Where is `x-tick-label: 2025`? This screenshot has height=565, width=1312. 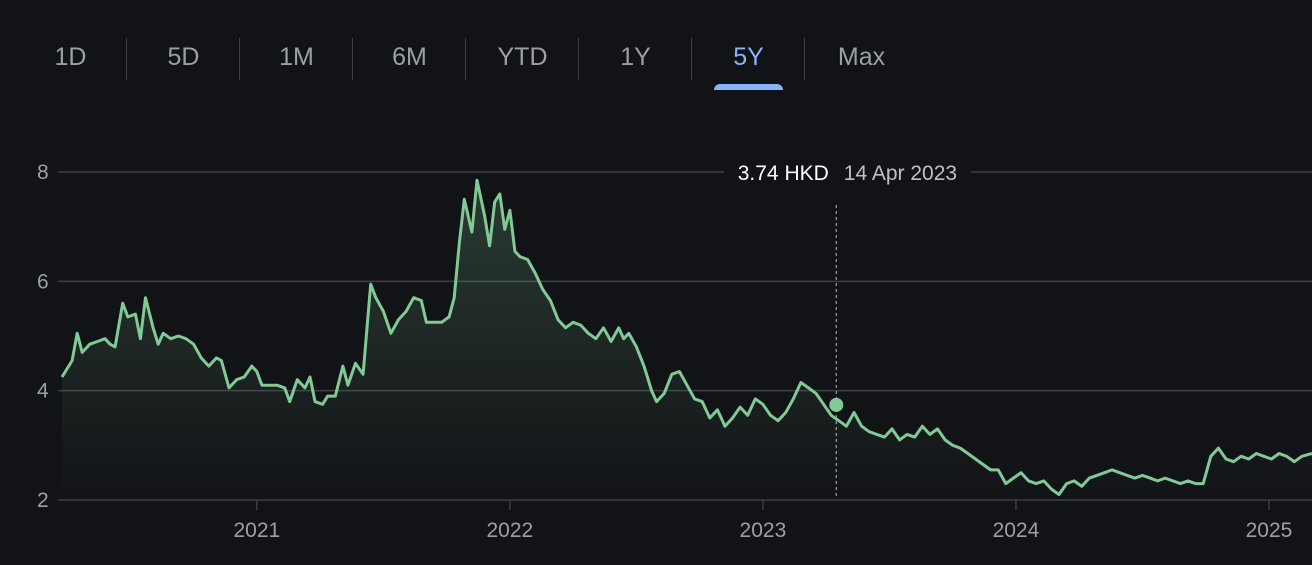
x-tick-label: 2025 is located at coordinates (1269, 530).